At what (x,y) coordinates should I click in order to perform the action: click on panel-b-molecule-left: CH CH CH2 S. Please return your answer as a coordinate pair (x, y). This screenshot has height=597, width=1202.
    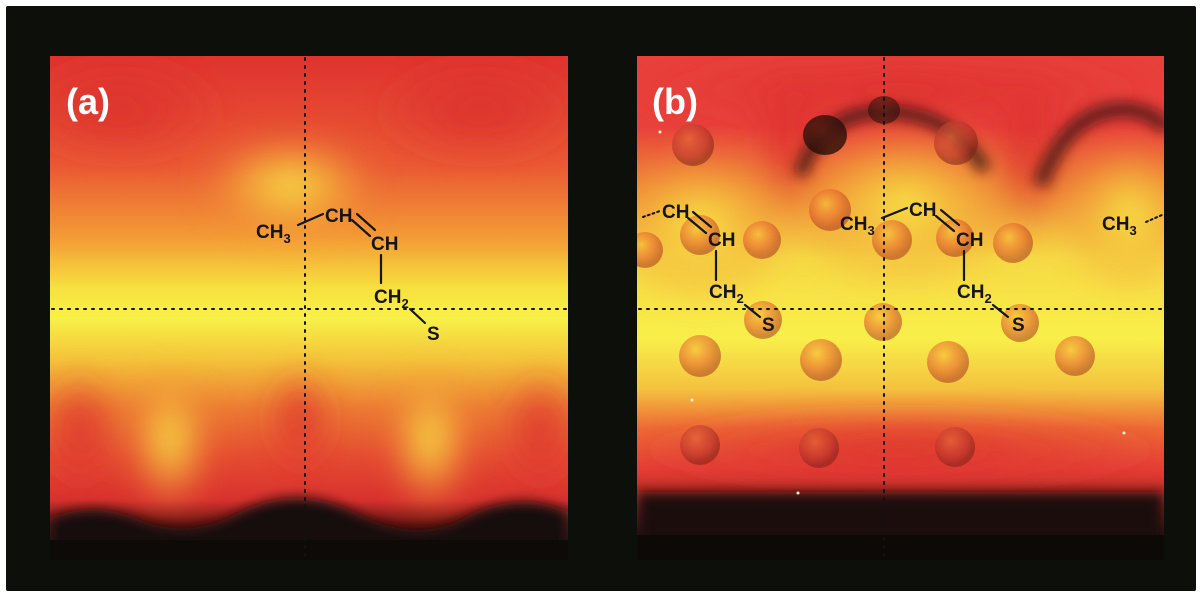
    Looking at the image, I should click on (708, 269).